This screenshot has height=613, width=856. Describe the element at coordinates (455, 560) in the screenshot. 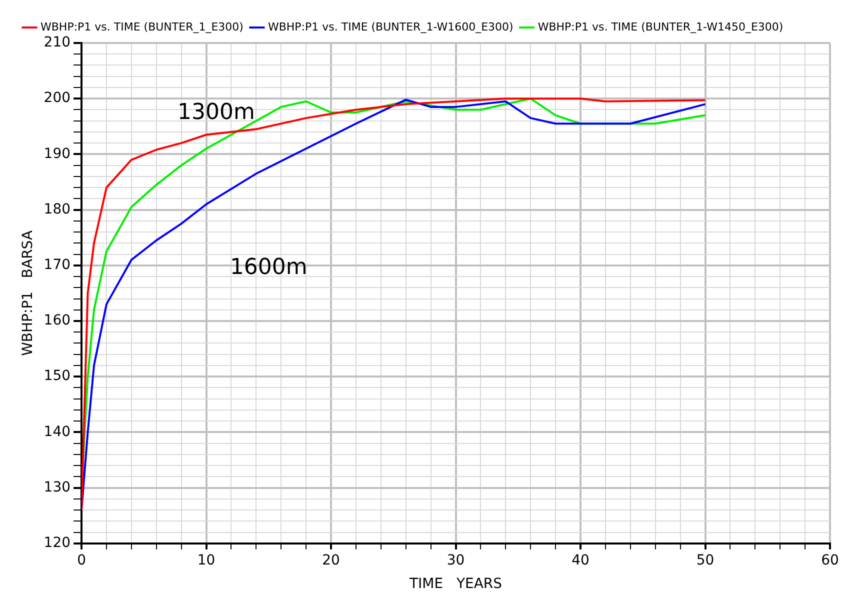

I see `x-tick-label: 30` at that location.